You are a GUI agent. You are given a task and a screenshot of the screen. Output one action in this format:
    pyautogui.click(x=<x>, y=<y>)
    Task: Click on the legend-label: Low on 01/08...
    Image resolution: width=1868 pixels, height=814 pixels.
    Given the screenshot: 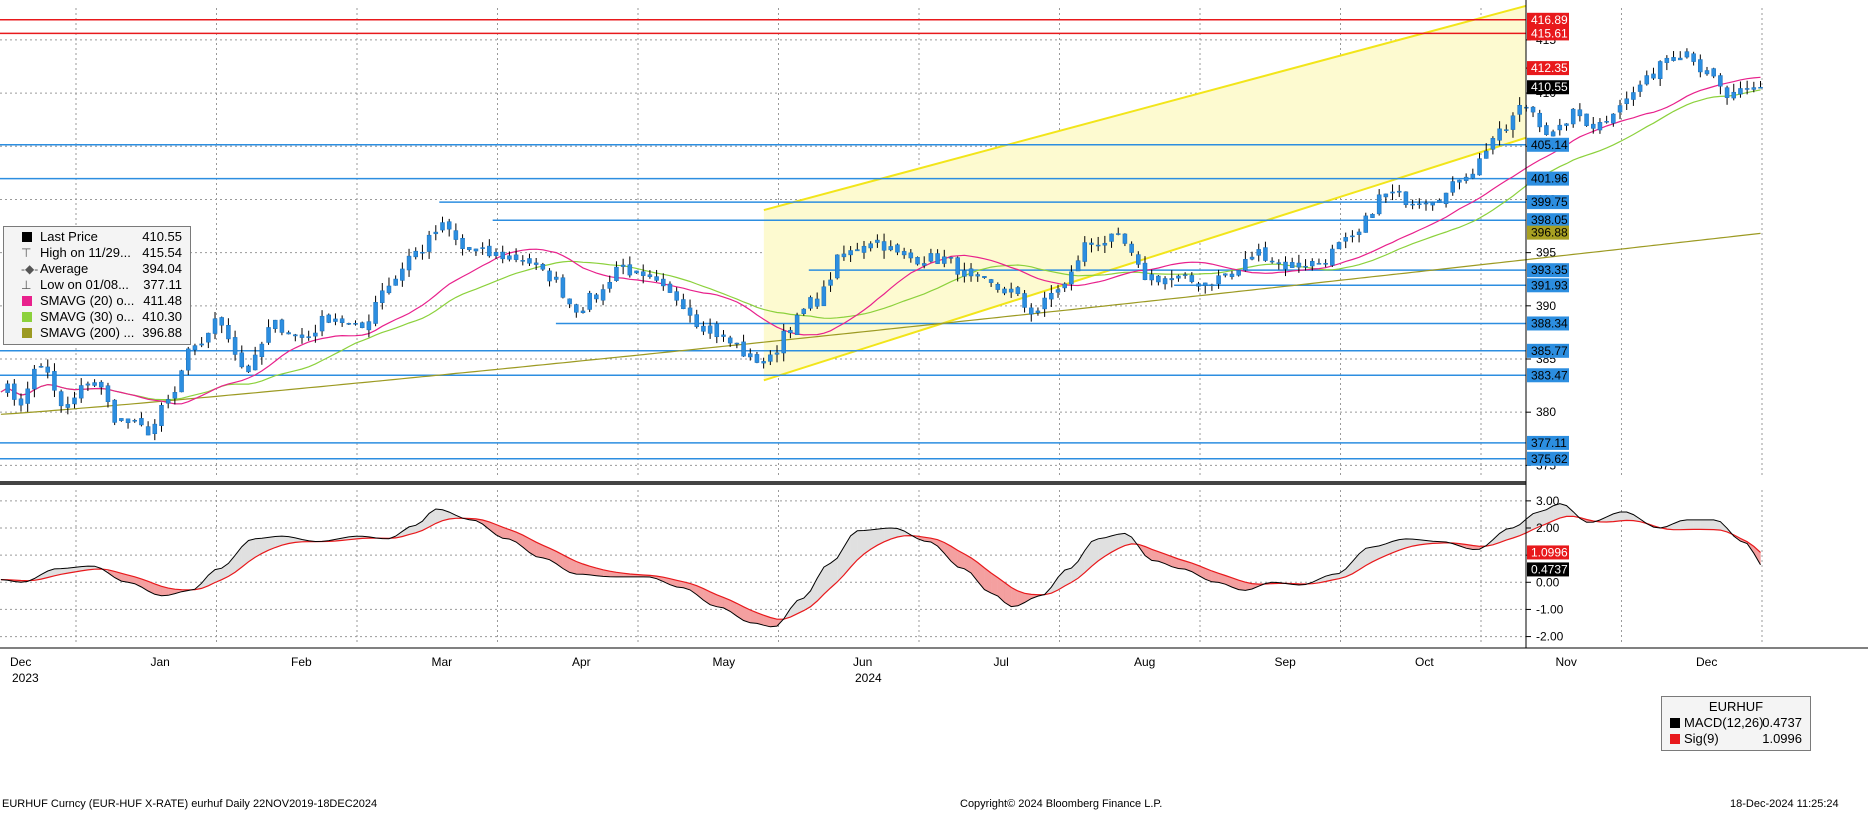 What is the action you would take?
    pyautogui.click(x=84, y=284)
    